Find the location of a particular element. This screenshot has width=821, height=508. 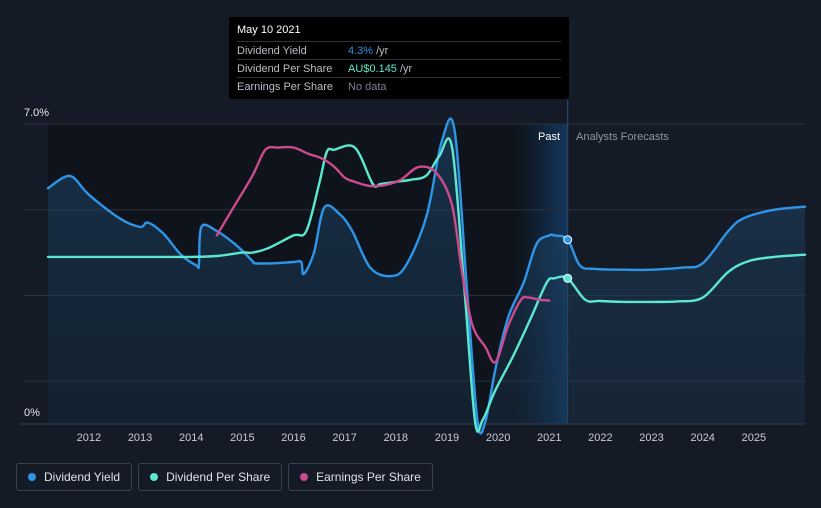

x-tick-label: 2022 is located at coordinates (600, 438).